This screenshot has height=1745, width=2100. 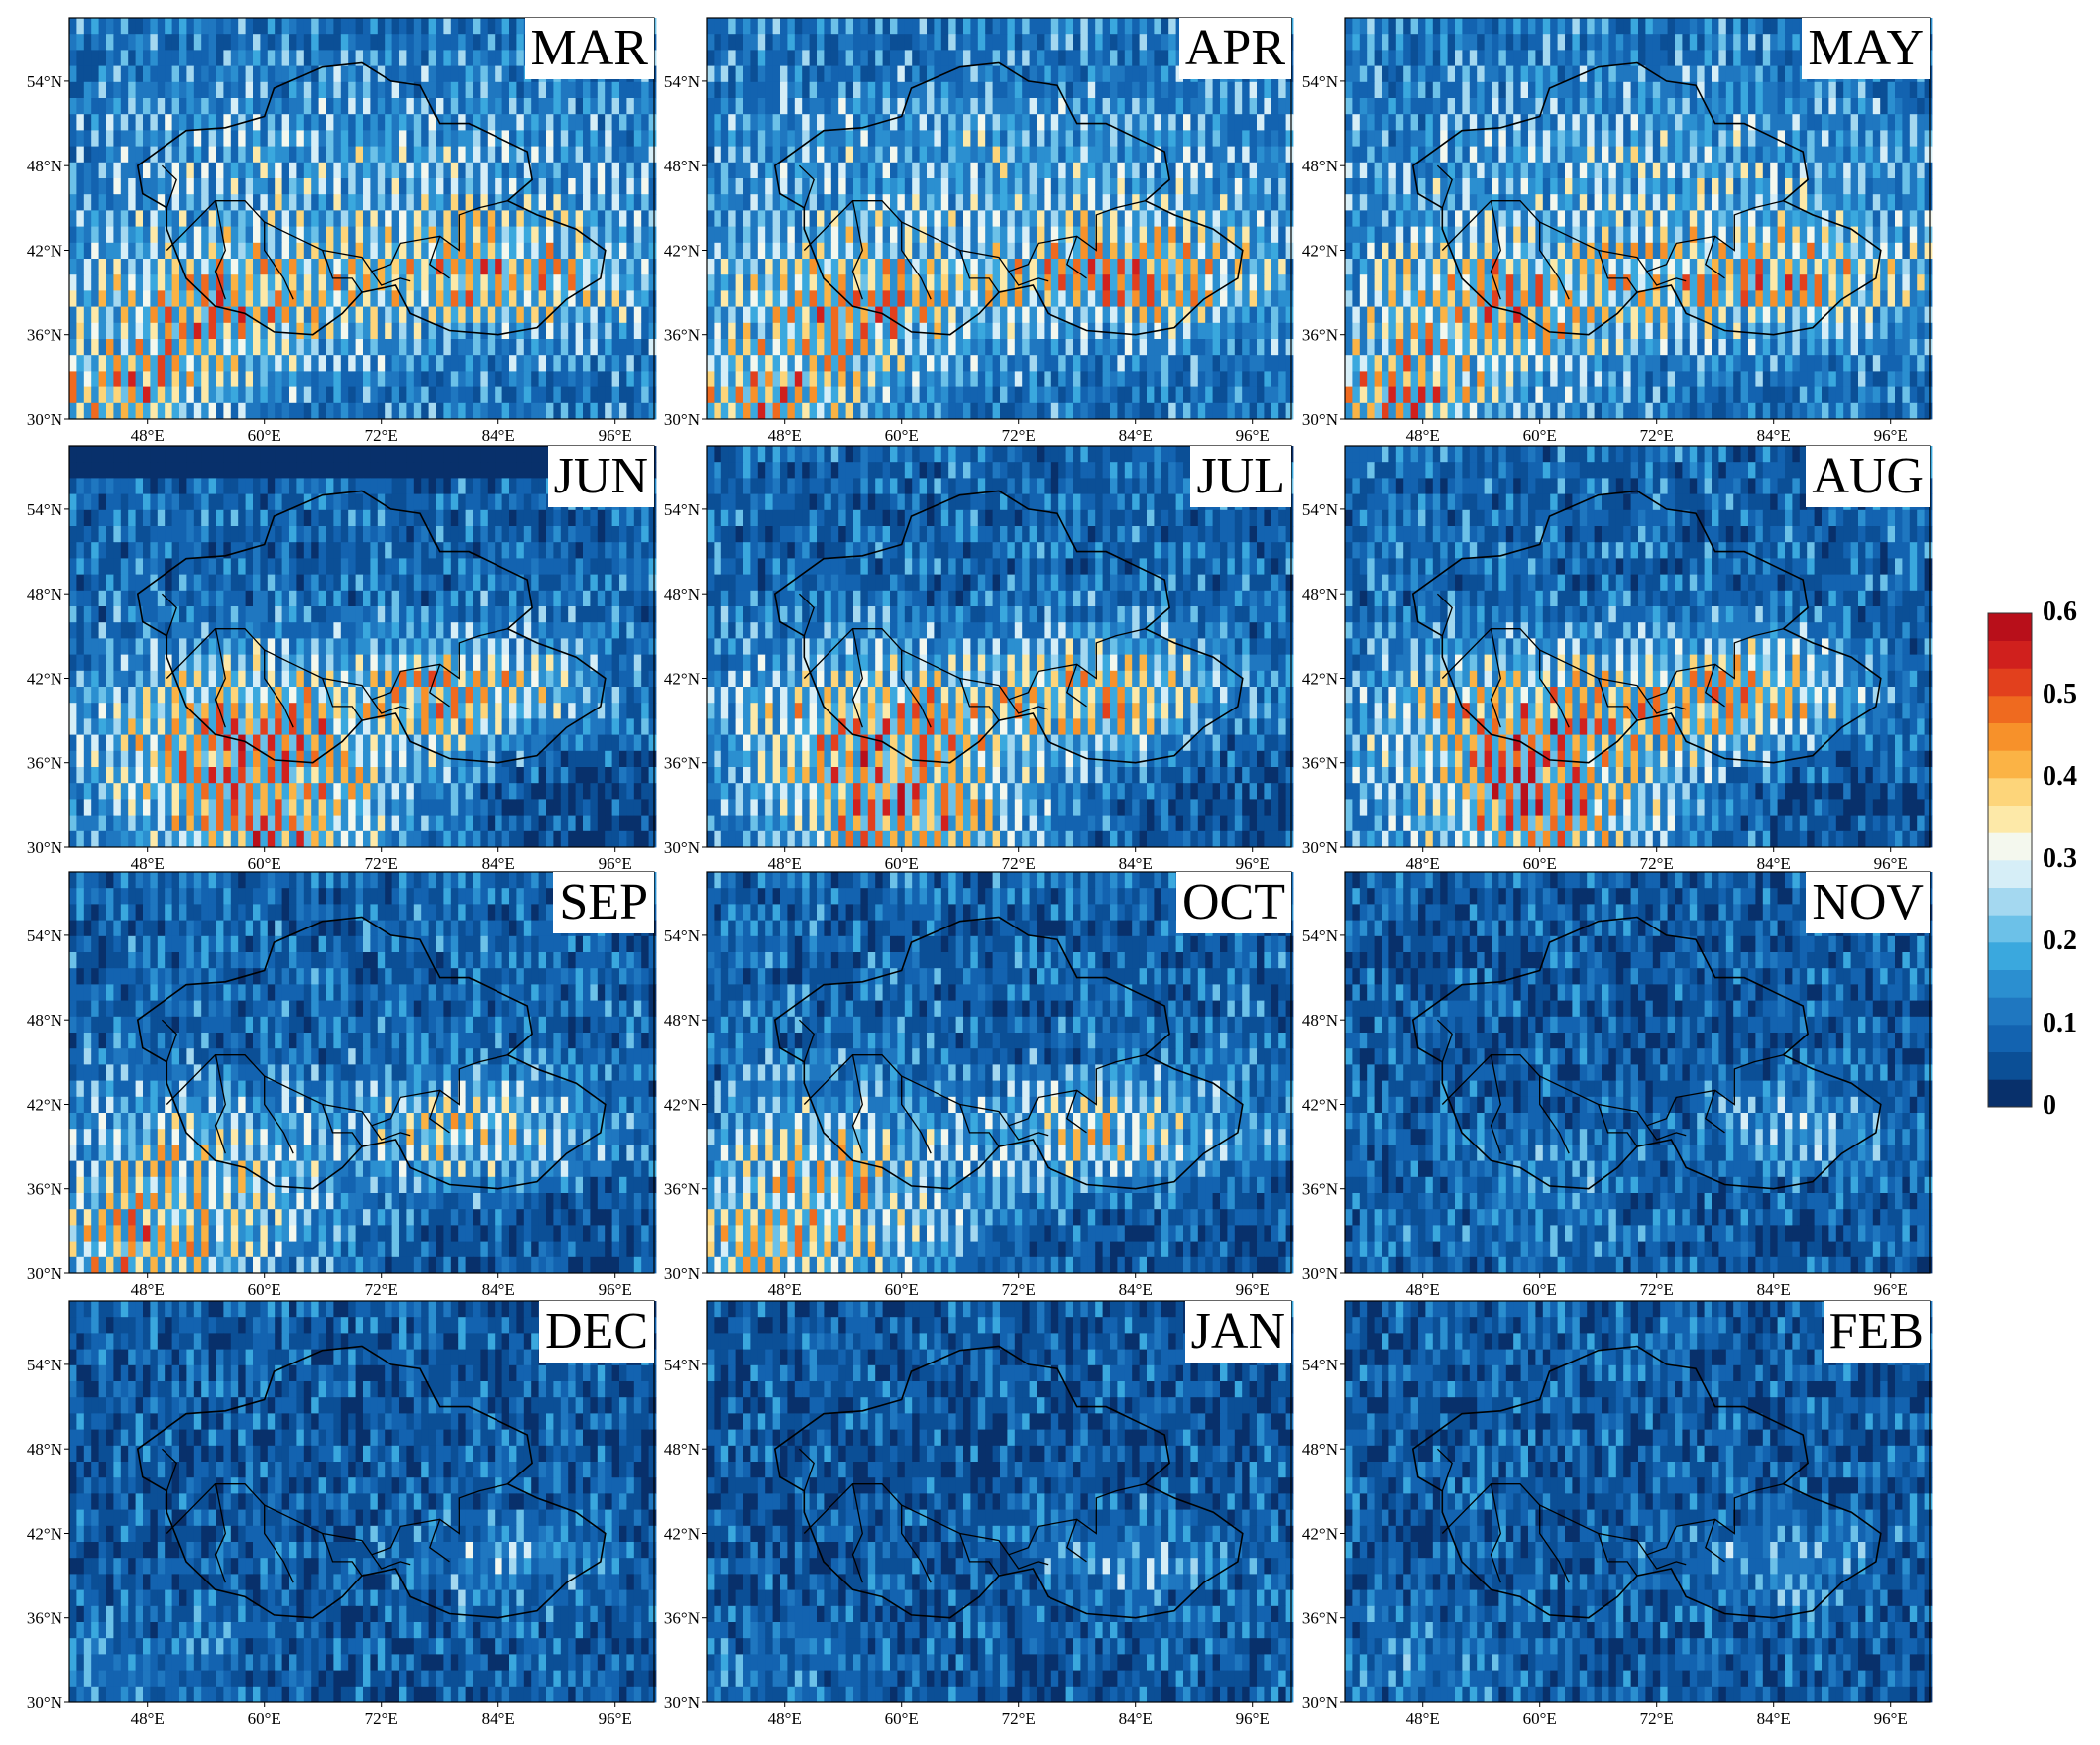 I want to click on colorbar-label: 0.1, so click(x=2060, y=1023).